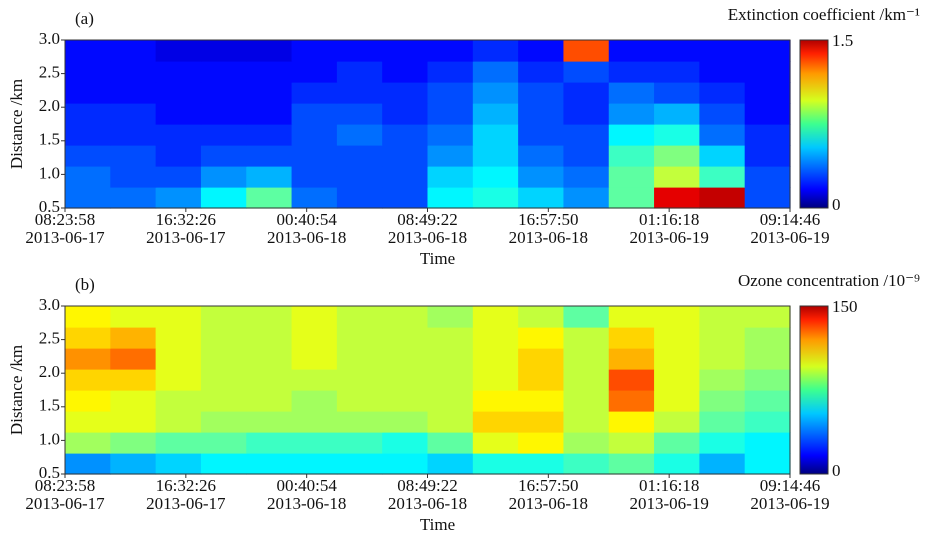 This screenshot has height=545, width=925. Describe the element at coordinates (548, 503) in the screenshot. I see `x-tick-date: 2013-06-18` at that location.